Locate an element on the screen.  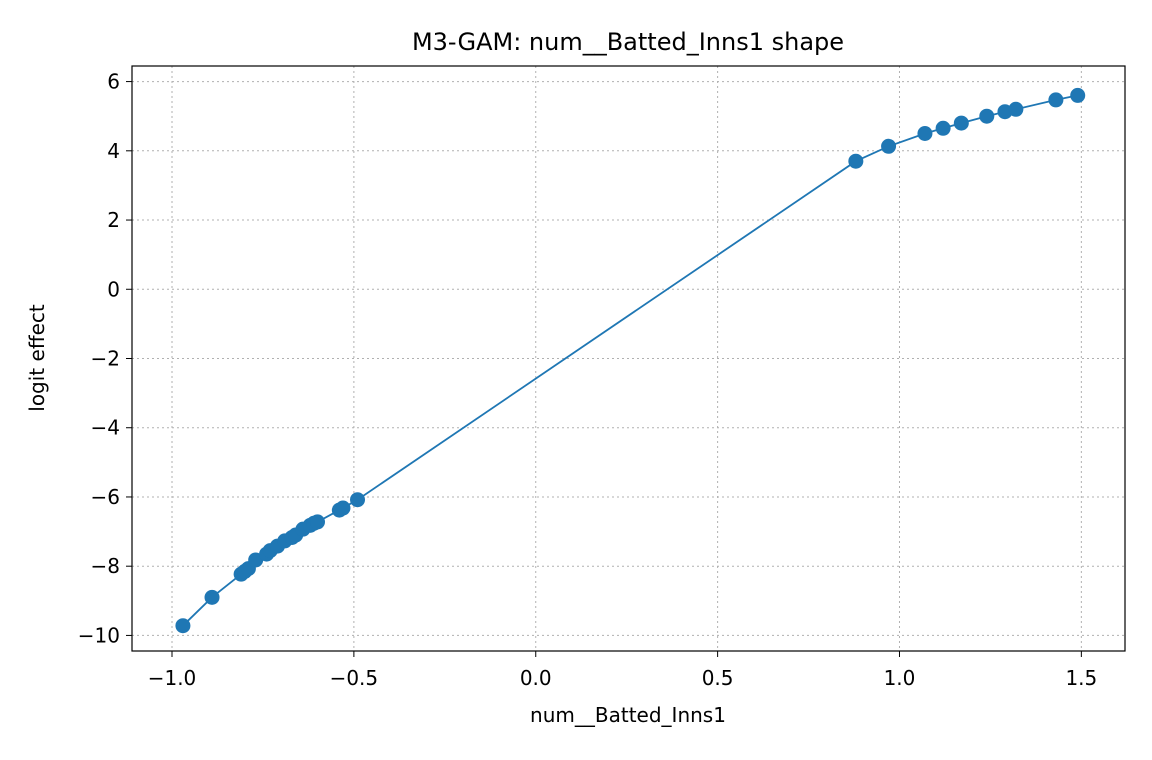
chart-title: M3-GAM: num__Batted_Inns1 shape is located at coordinates (628, 42).